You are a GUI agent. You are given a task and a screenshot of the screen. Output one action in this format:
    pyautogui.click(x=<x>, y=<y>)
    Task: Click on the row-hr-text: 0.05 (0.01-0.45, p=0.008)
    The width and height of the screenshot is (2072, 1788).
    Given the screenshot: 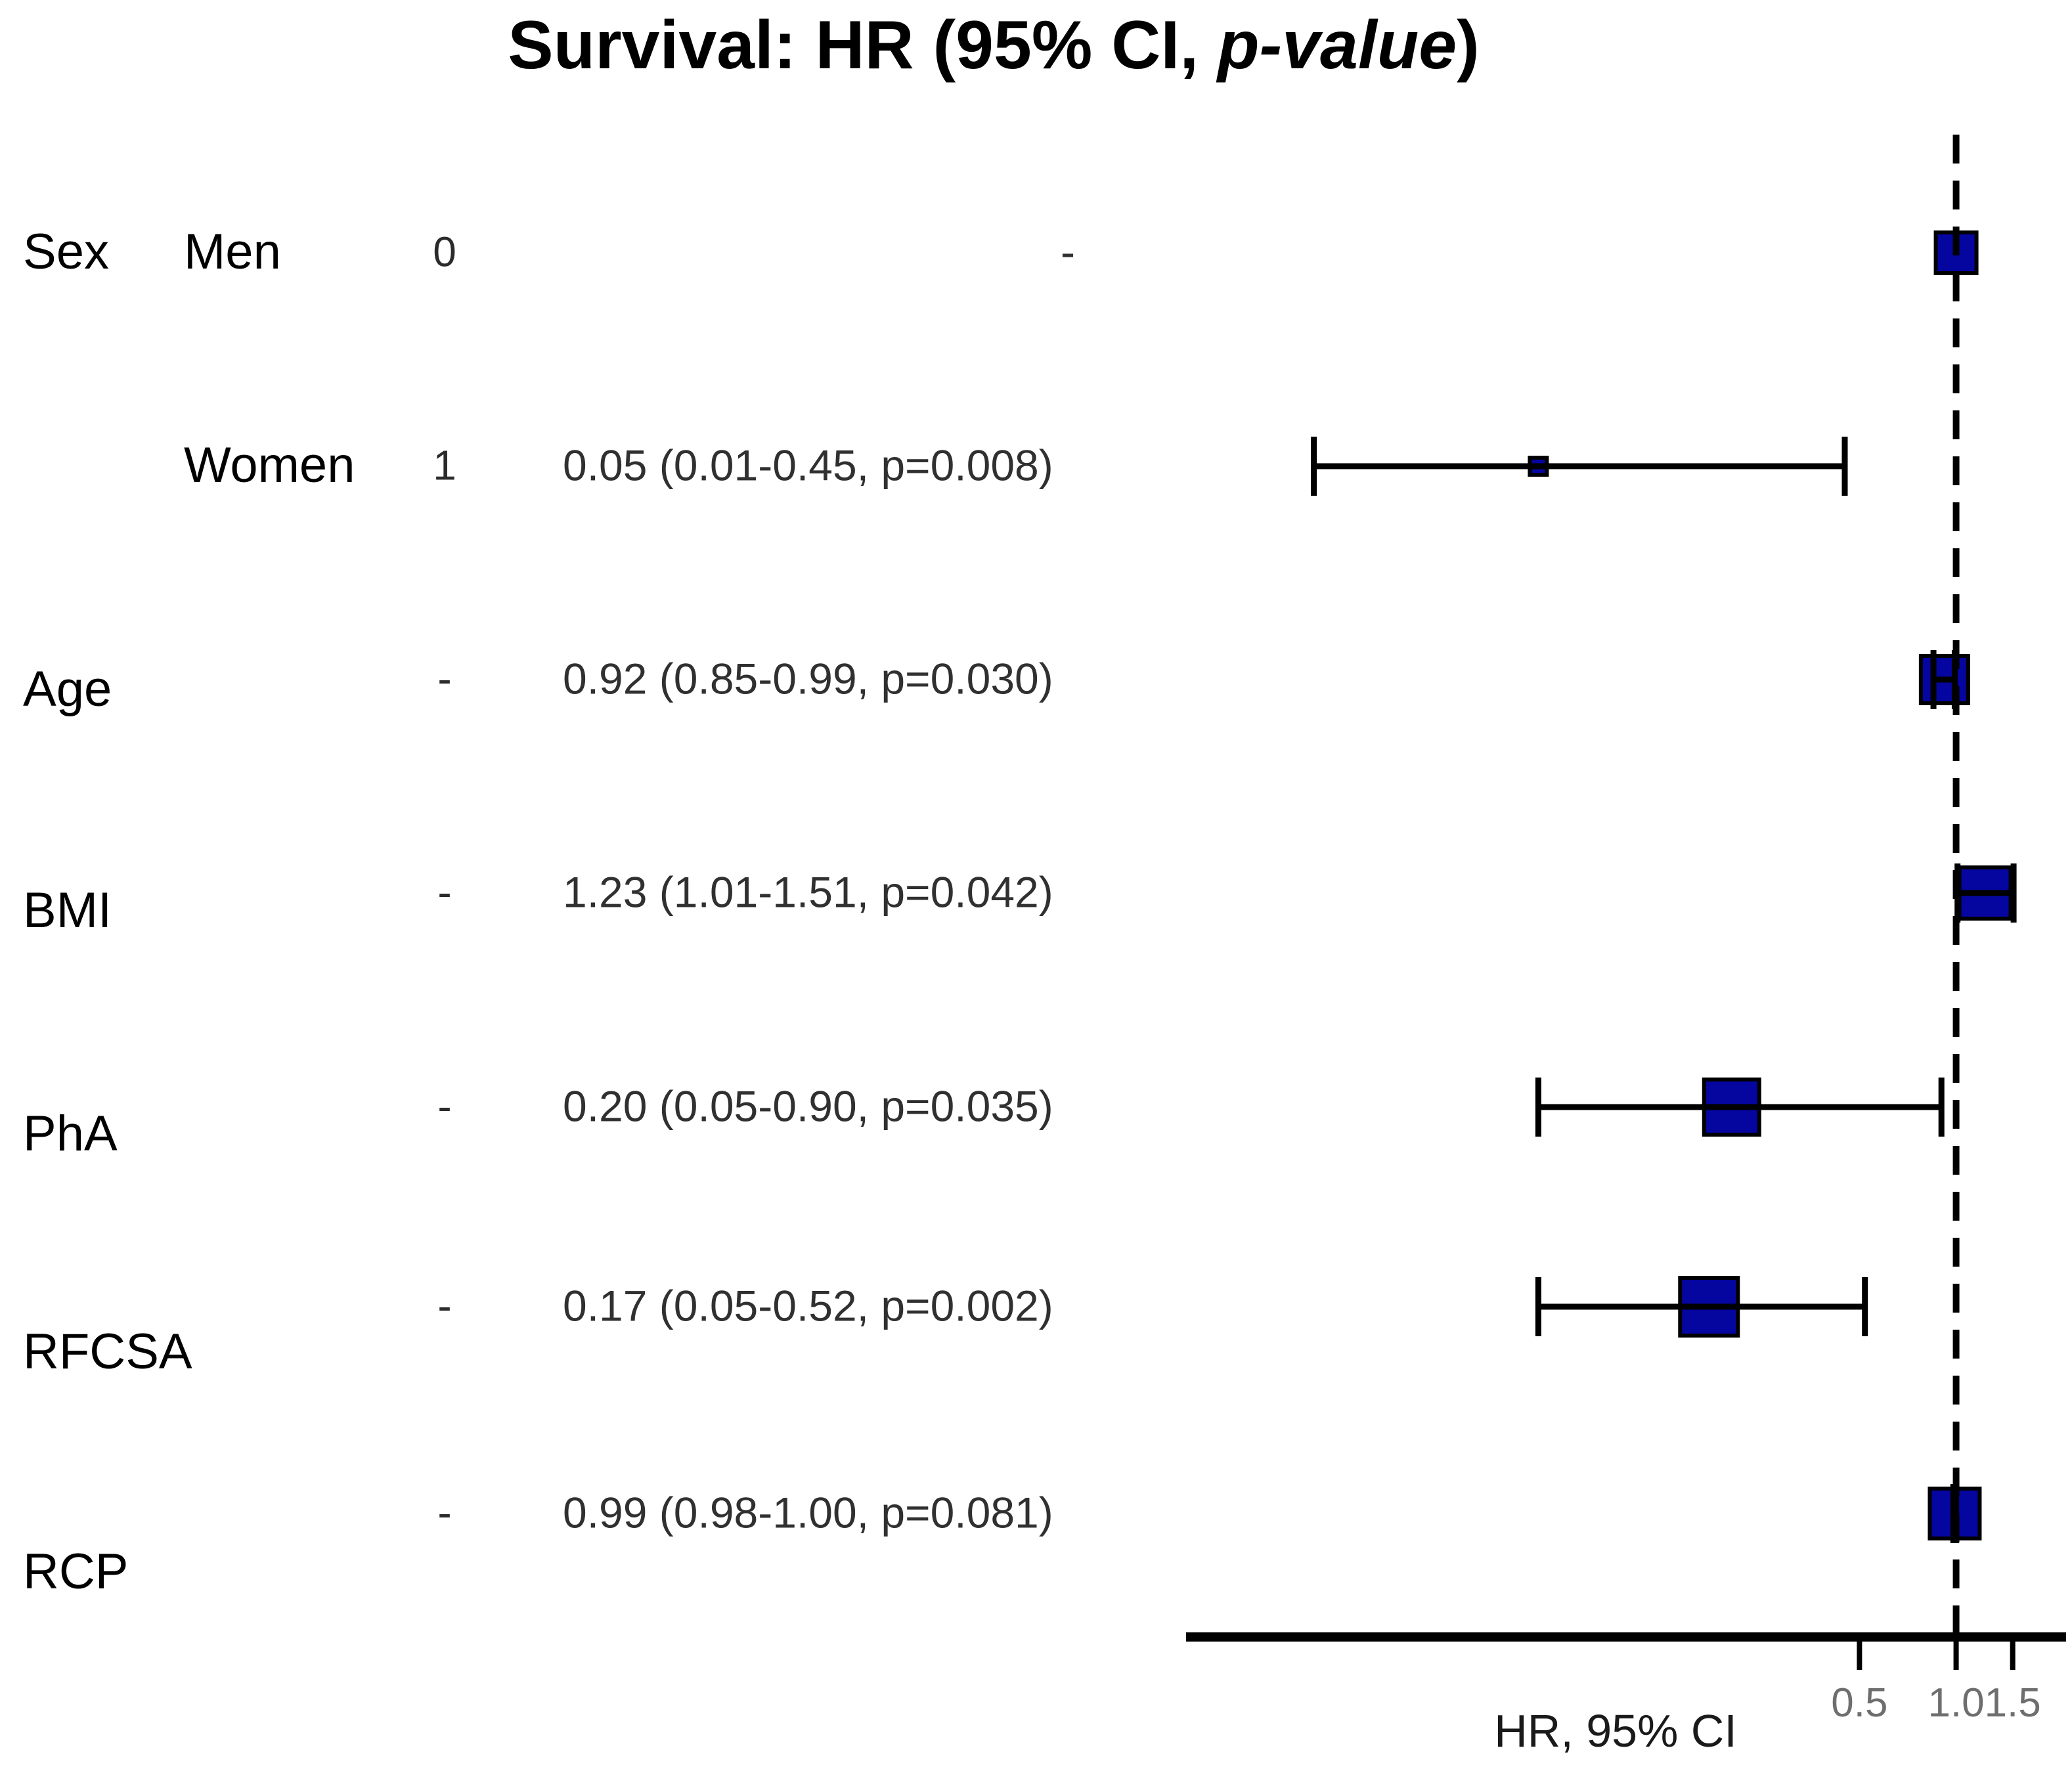 What is the action you would take?
    pyautogui.click(x=808, y=465)
    